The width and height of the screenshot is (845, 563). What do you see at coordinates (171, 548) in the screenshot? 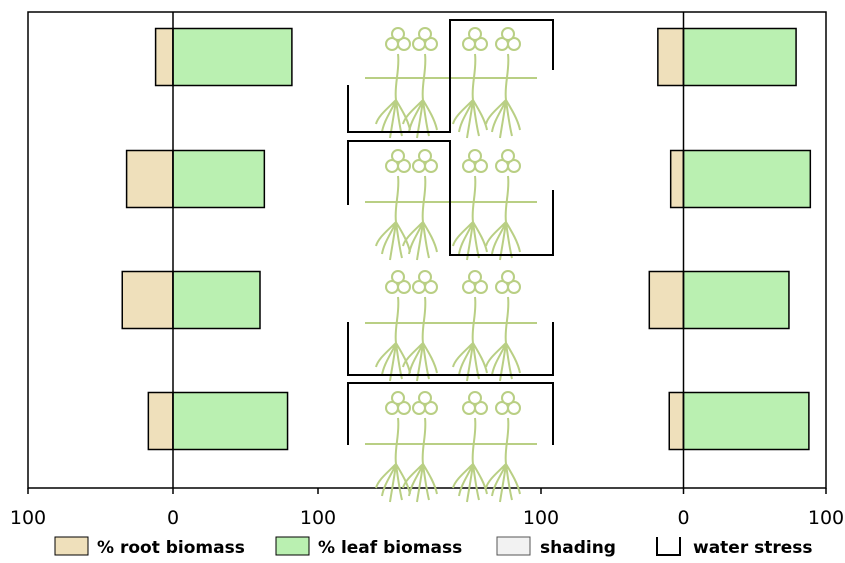
I see `legend-label: % root biomass` at bounding box center [171, 548].